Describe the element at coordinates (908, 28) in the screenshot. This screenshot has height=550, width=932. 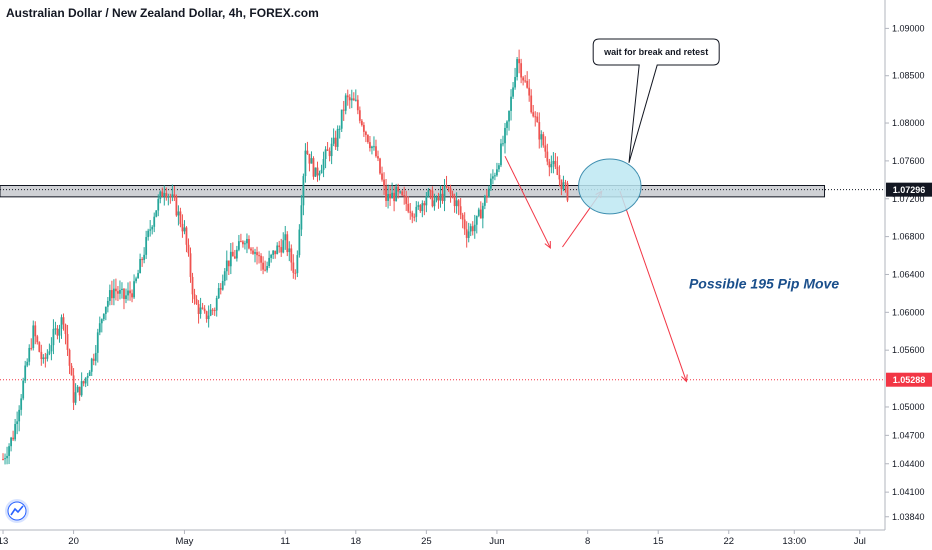
I see `price-tick-label: 1.09000` at that location.